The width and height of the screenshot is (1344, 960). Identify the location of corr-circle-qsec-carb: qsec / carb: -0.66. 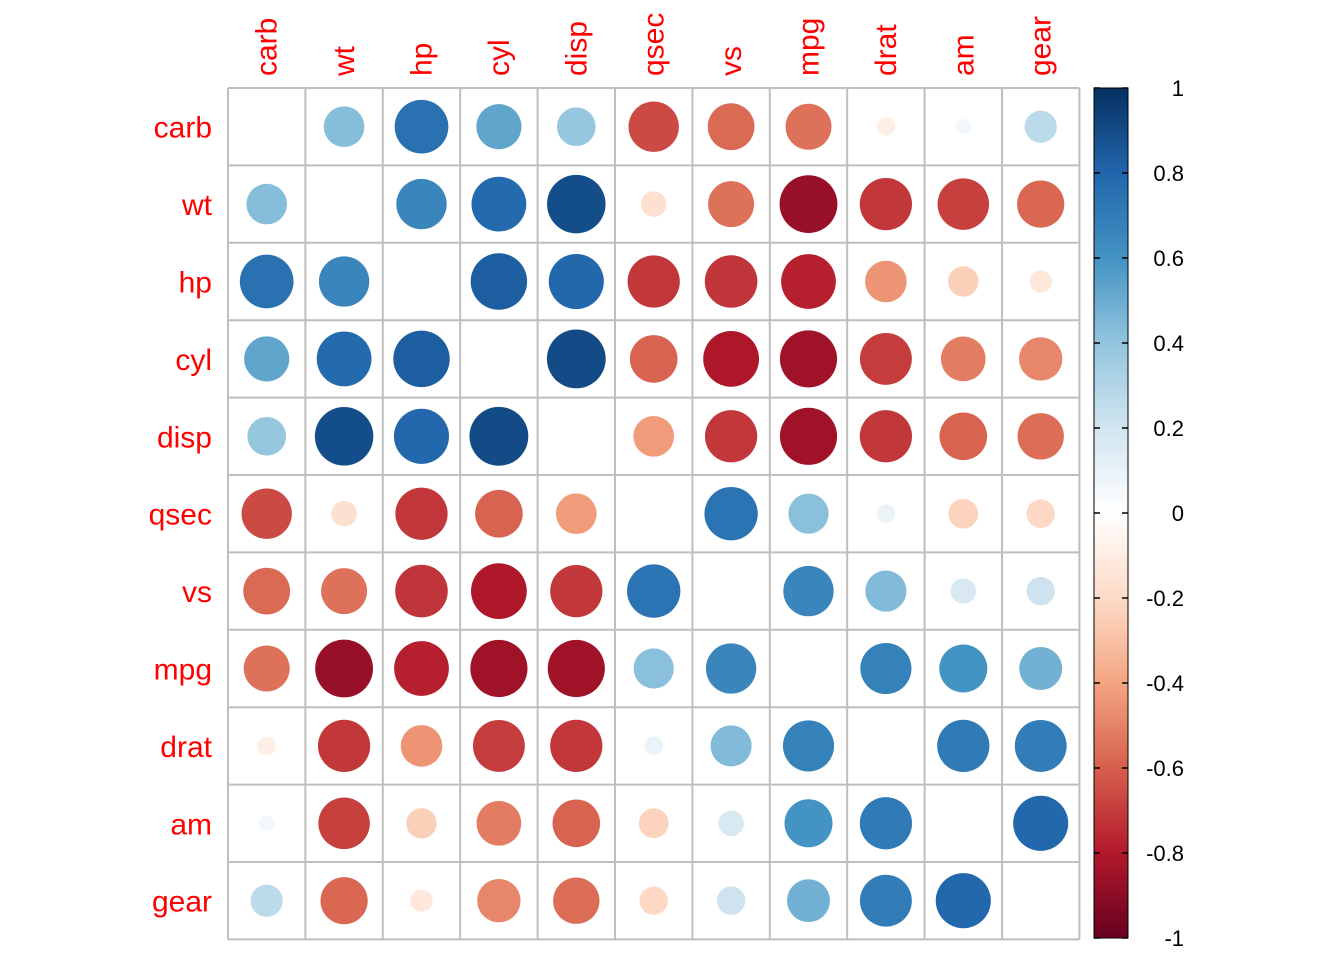
(266, 513).